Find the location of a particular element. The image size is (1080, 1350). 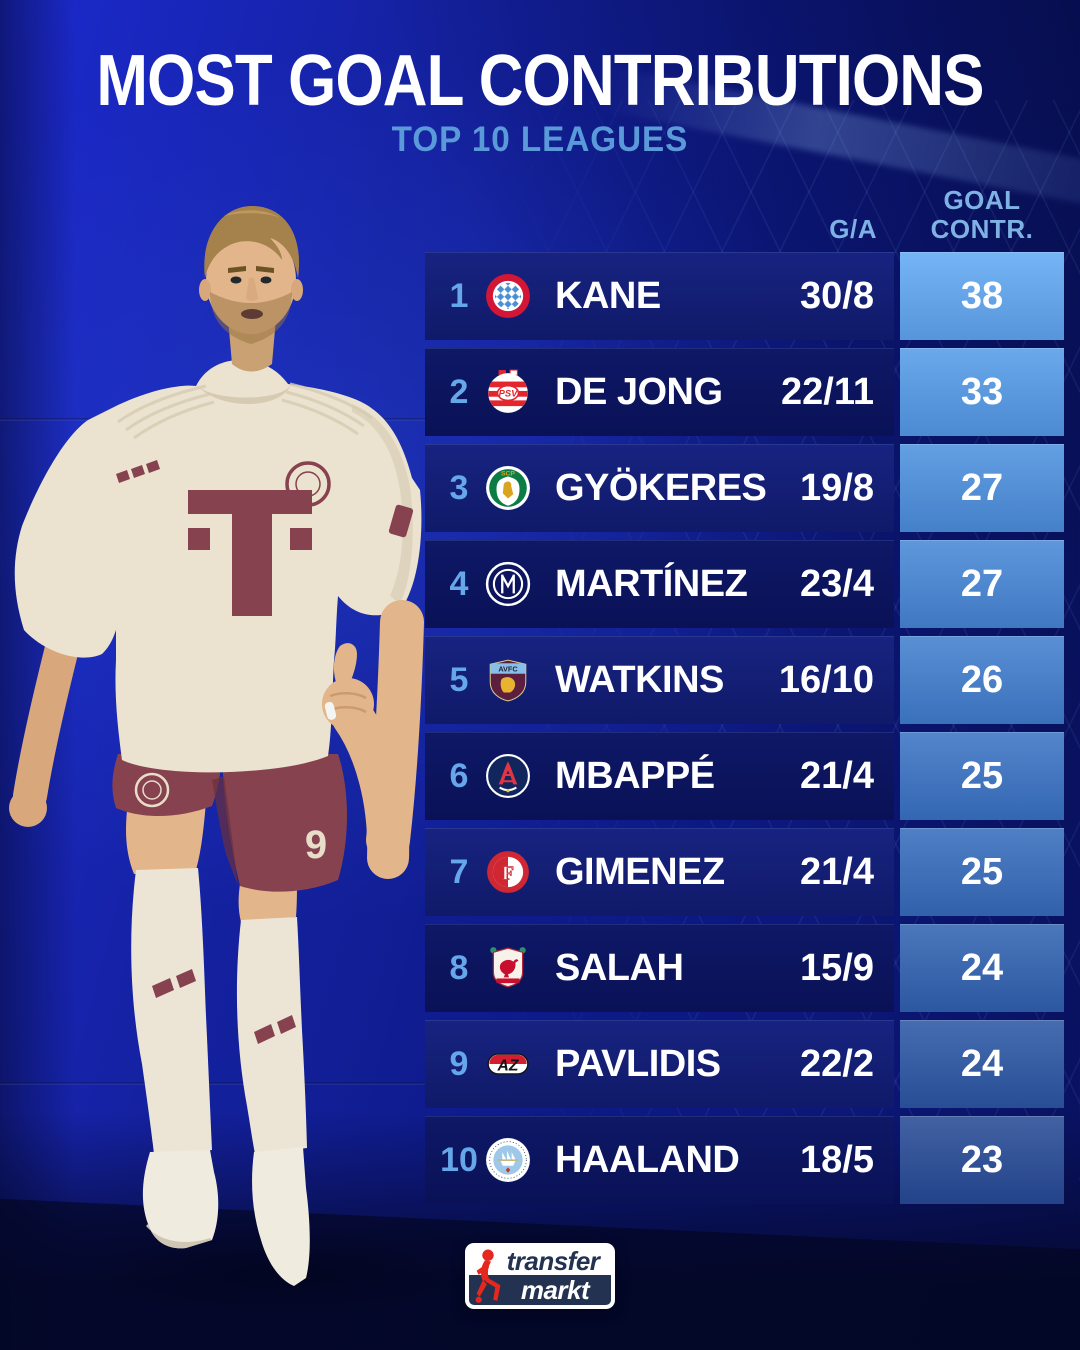

svg-text: PSV is located at coordinates (509, 393).